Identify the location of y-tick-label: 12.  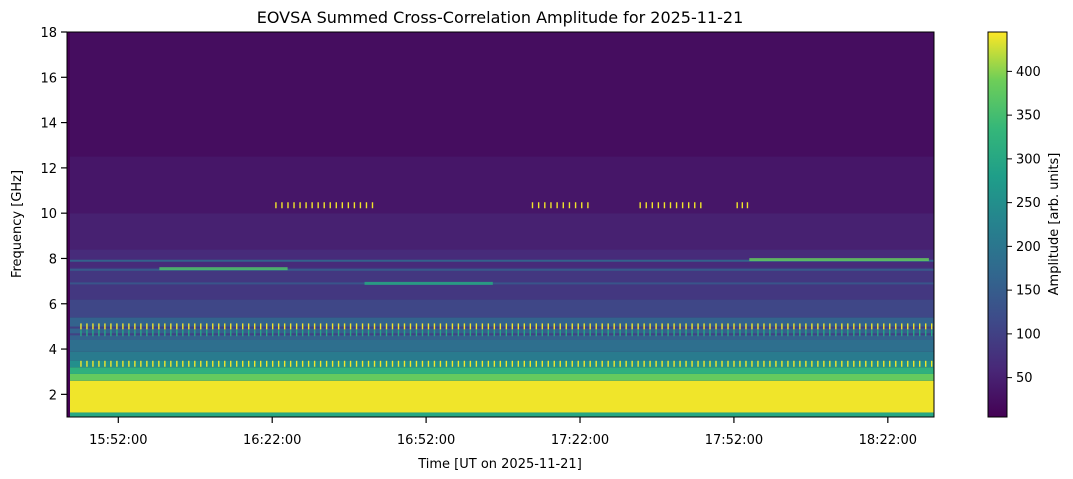
(48, 169).